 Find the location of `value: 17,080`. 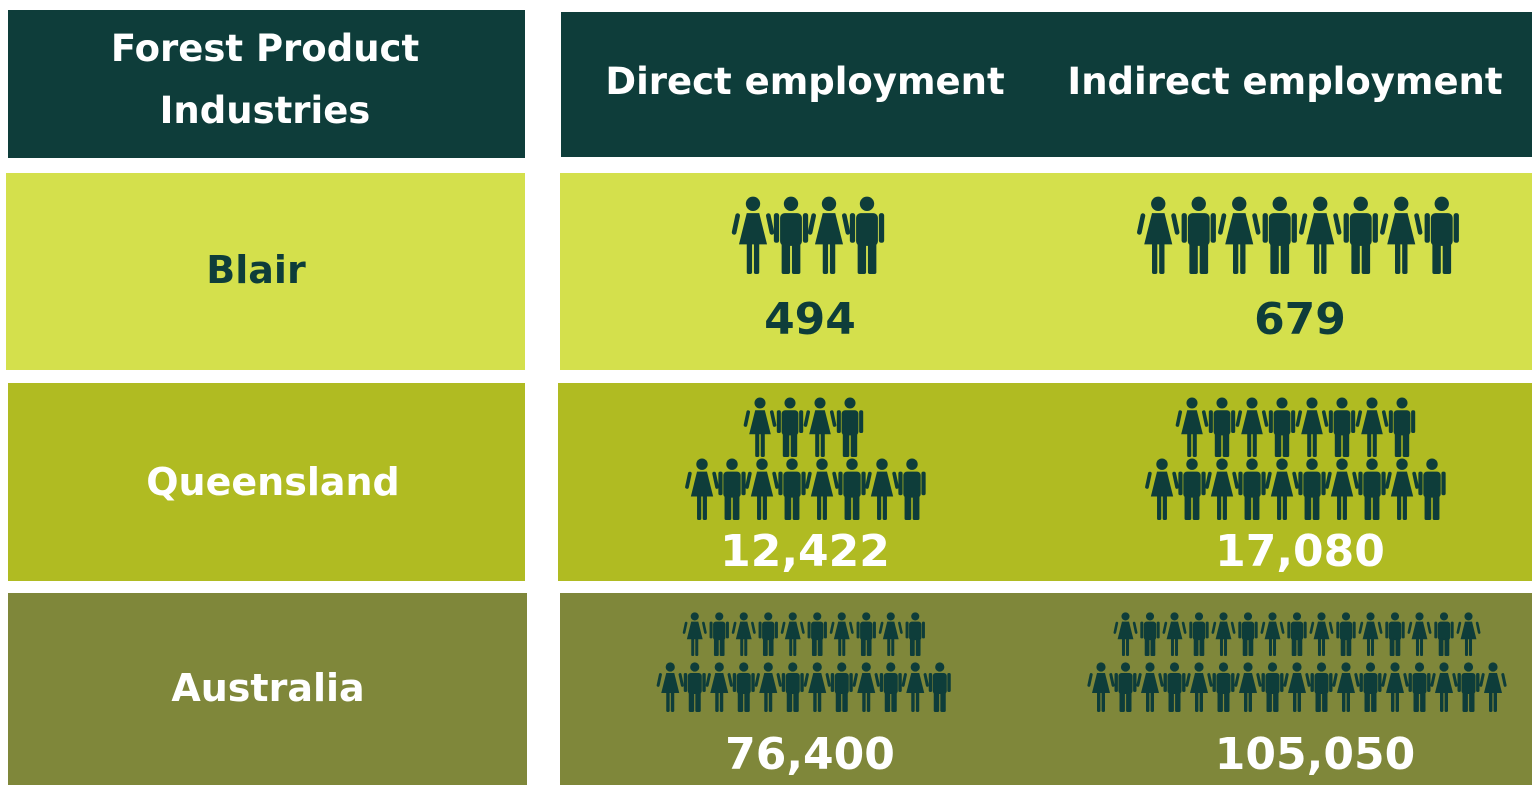

value: 17,080 is located at coordinates (1300, 551).